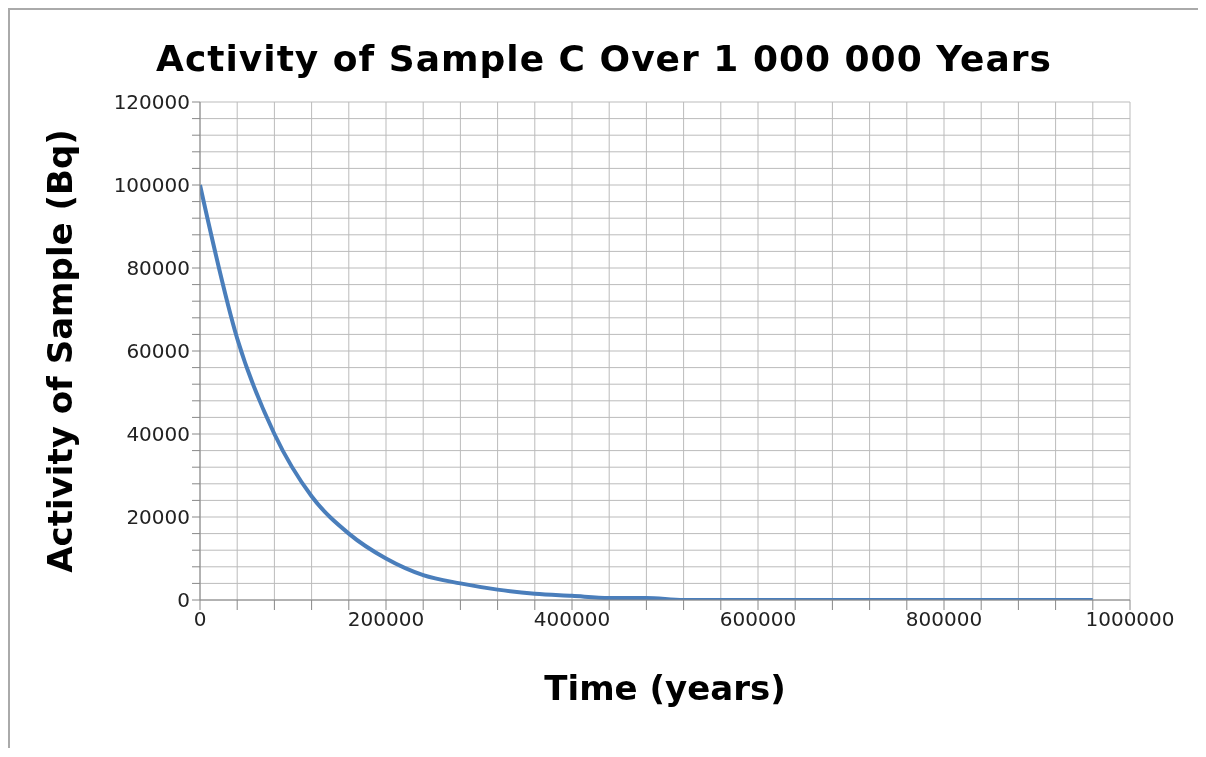 Image resolution: width=1206 pixels, height=757 pixels. I want to click on y-tick-label: 0, so click(183, 600).